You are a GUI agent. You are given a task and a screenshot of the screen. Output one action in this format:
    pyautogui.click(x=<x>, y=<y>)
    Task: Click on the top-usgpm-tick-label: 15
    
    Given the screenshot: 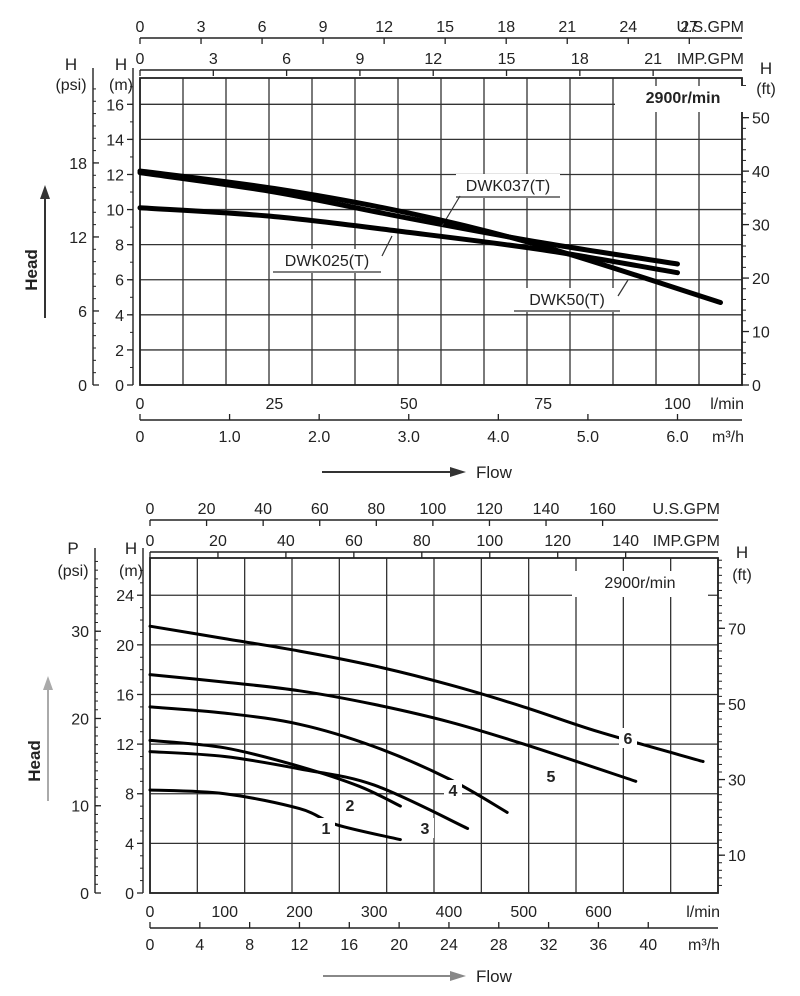 What is the action you would take?
    pyautogui.click(x=445, y=27)
    